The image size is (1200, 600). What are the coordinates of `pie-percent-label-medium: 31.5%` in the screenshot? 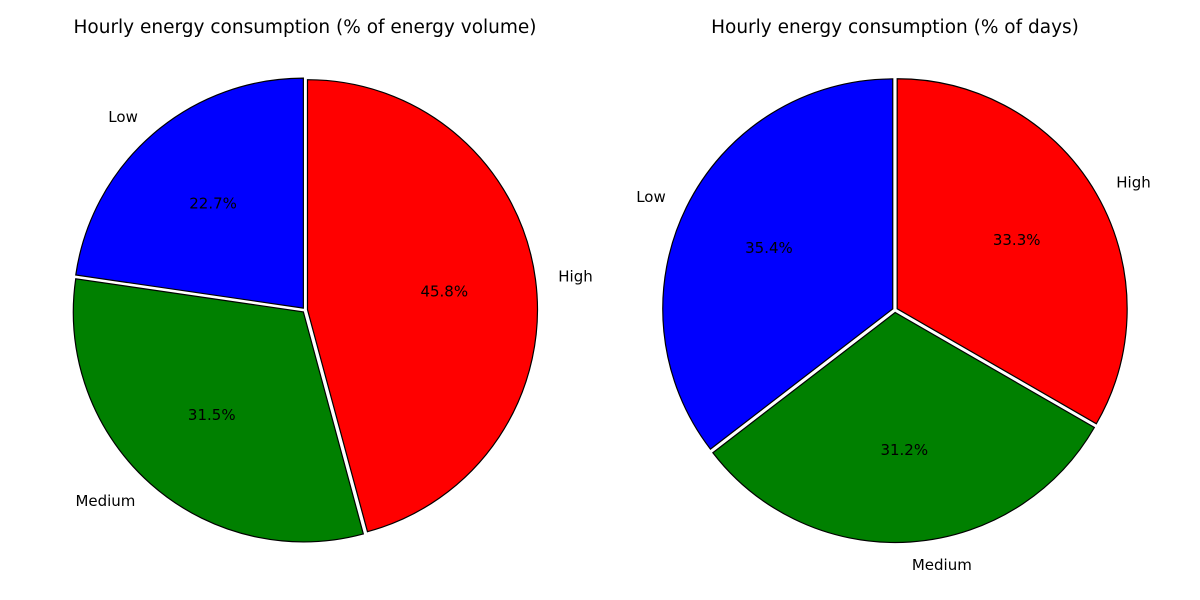 It's located at (212, 415).